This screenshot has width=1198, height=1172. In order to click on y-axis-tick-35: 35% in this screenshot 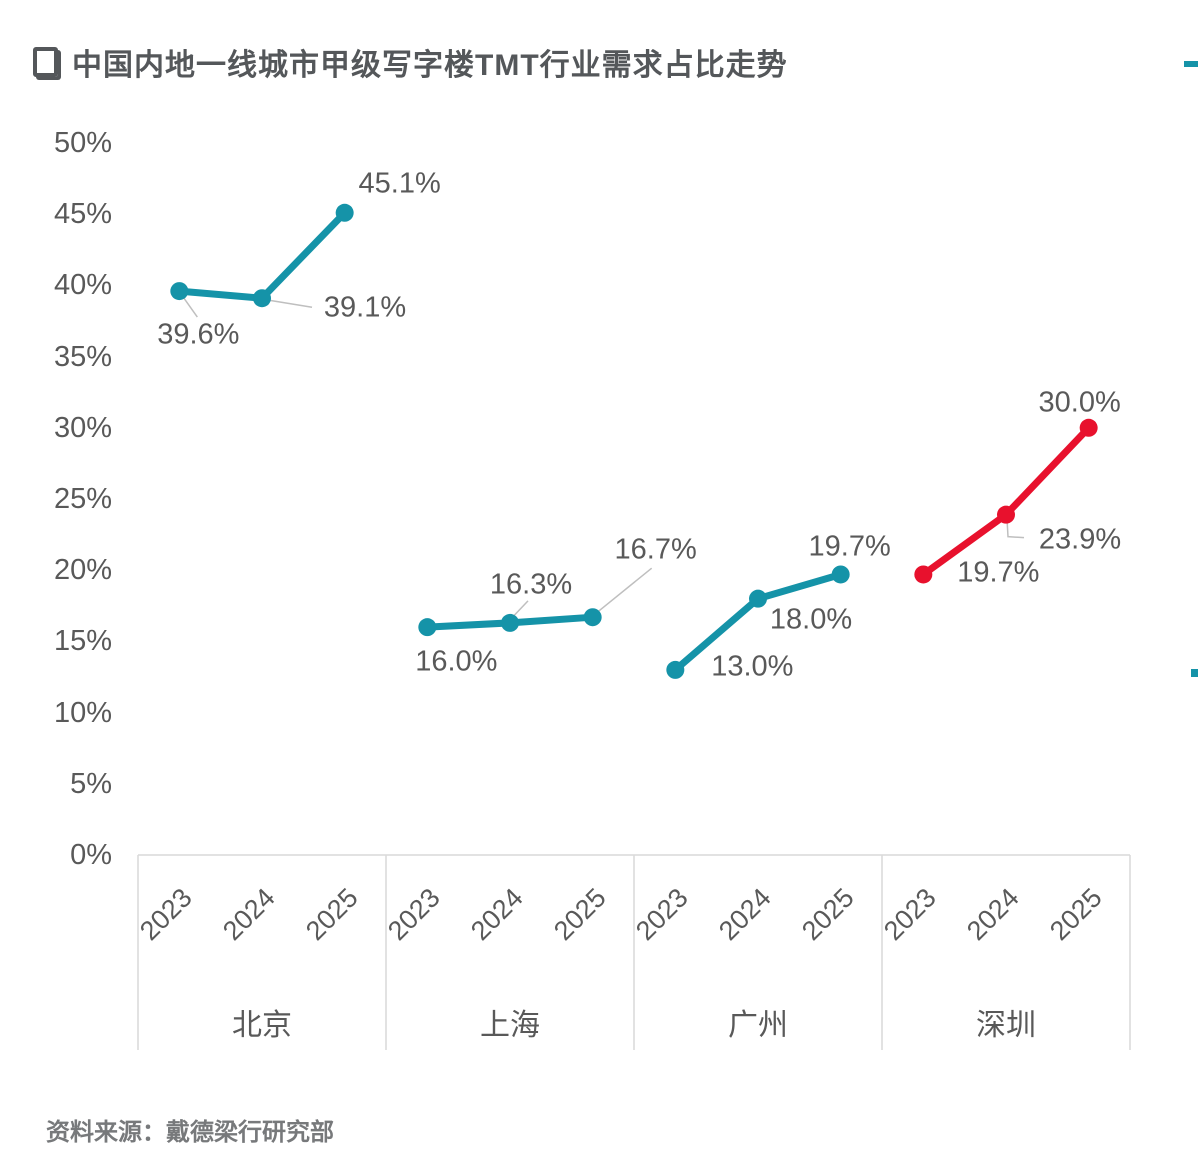, I will do `click(82, 356)`.